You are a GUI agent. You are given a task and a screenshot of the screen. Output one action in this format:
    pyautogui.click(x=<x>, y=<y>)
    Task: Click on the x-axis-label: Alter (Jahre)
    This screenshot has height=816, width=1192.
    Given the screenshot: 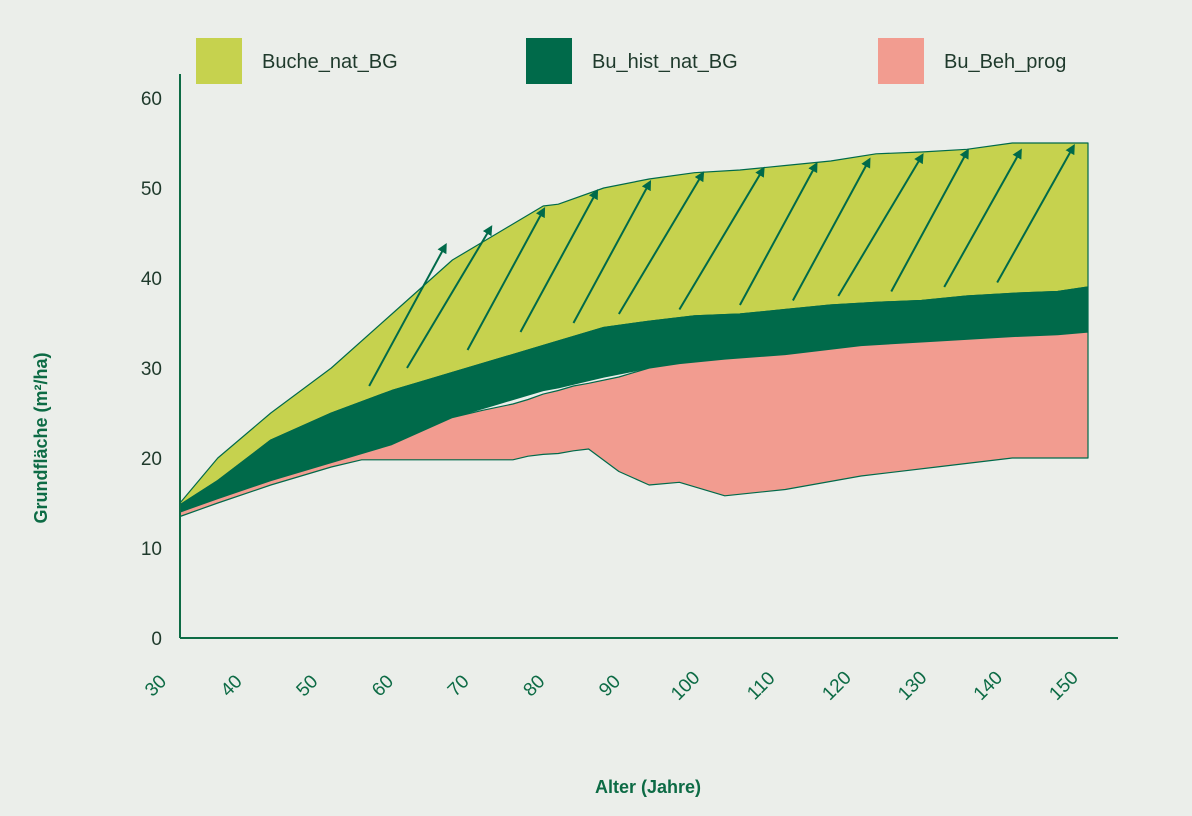 What is the action you would take?
    pyautogui.click(x=648, y=787)
    